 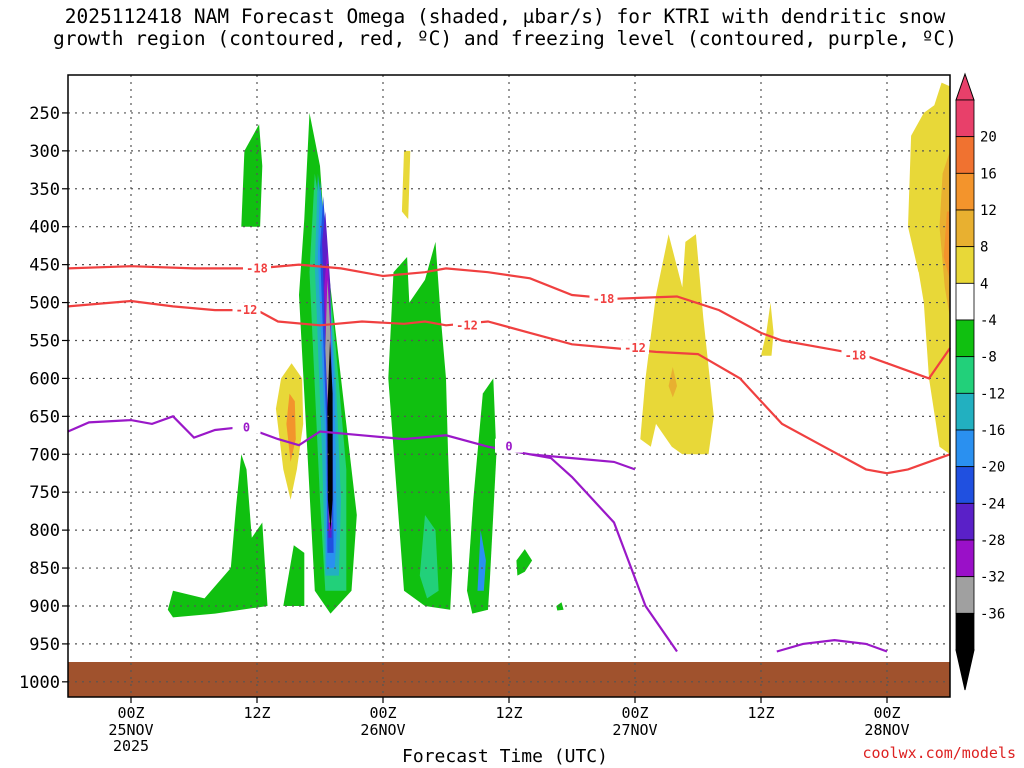 I want to click on colorbar-label: -36, so click(x=992, y=614).